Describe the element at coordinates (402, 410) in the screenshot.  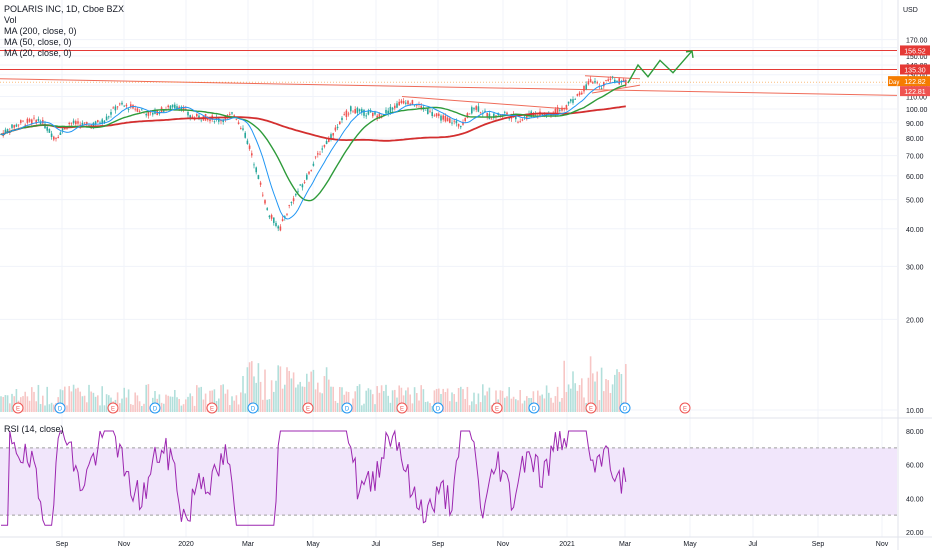
I see `event-marker-label: E` at that location.